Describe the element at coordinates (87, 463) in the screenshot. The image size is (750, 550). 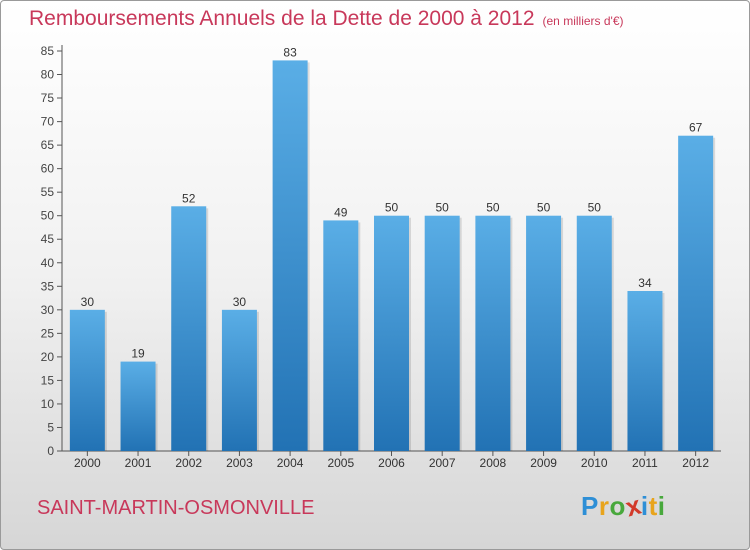
I see `x-tick-label: 2000` at that location.